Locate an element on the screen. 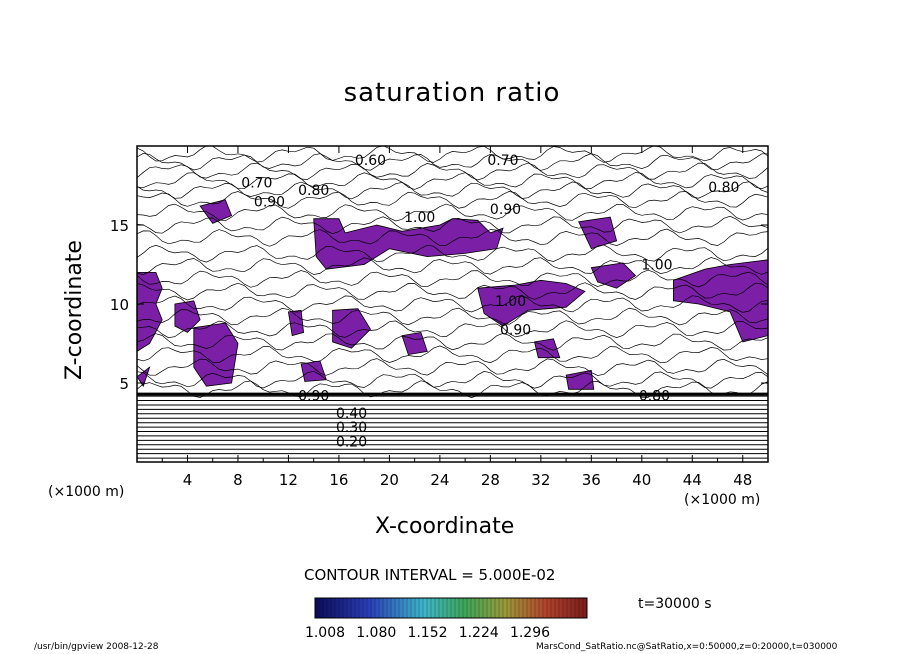 The height and width of the screenshot is (654, 904). x-tick-label: 16 is located at coordinates (338, 480).